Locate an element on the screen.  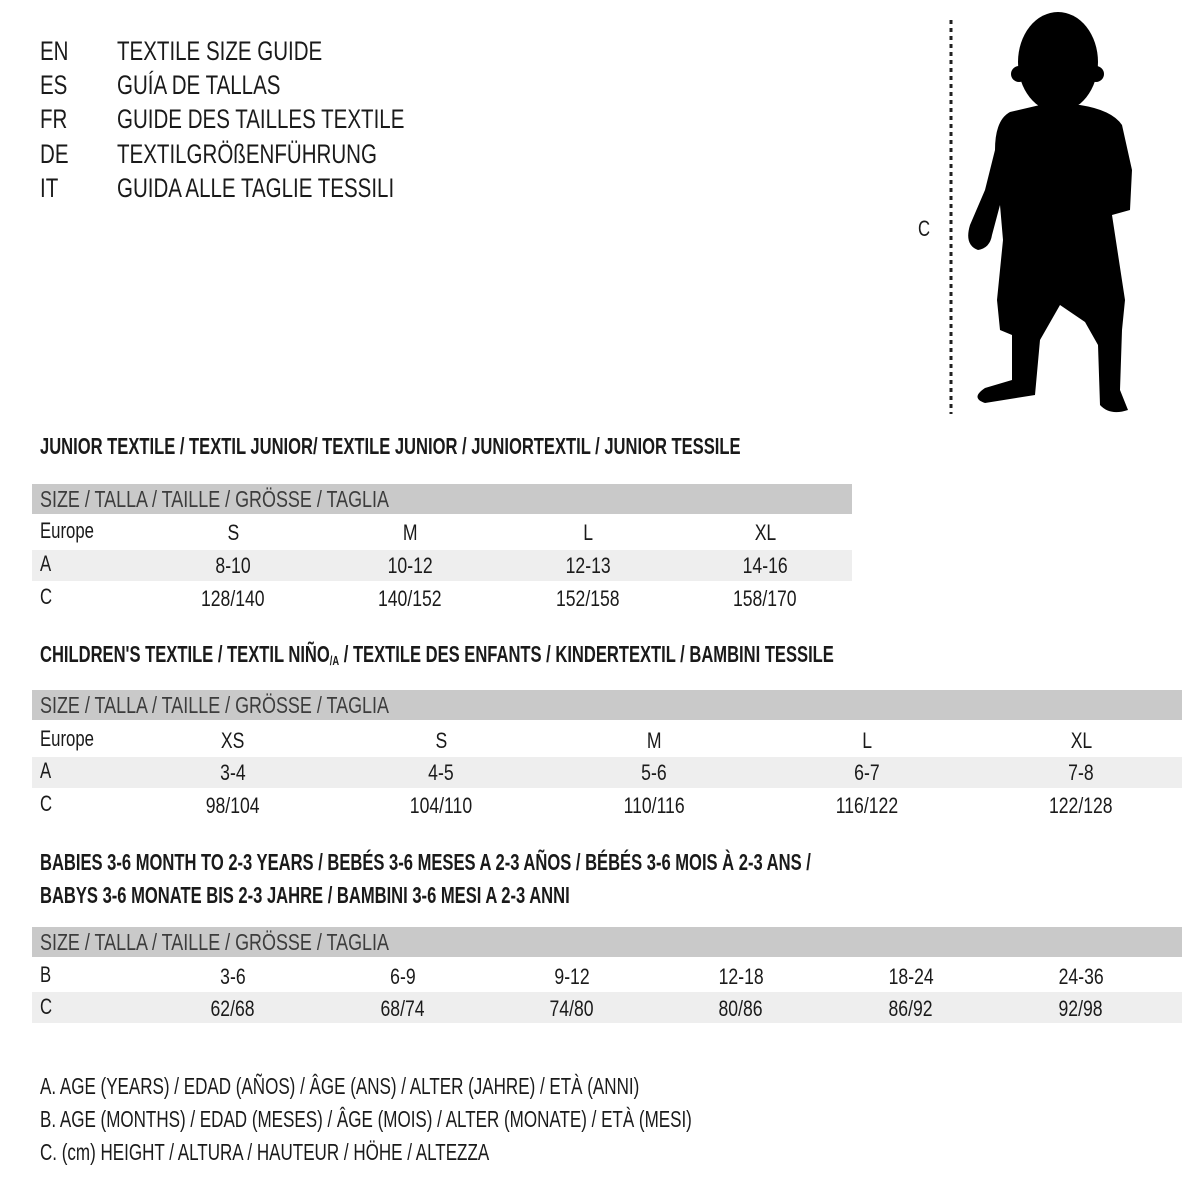
table-cell: 140/152 is located at coordinates (410, 598).